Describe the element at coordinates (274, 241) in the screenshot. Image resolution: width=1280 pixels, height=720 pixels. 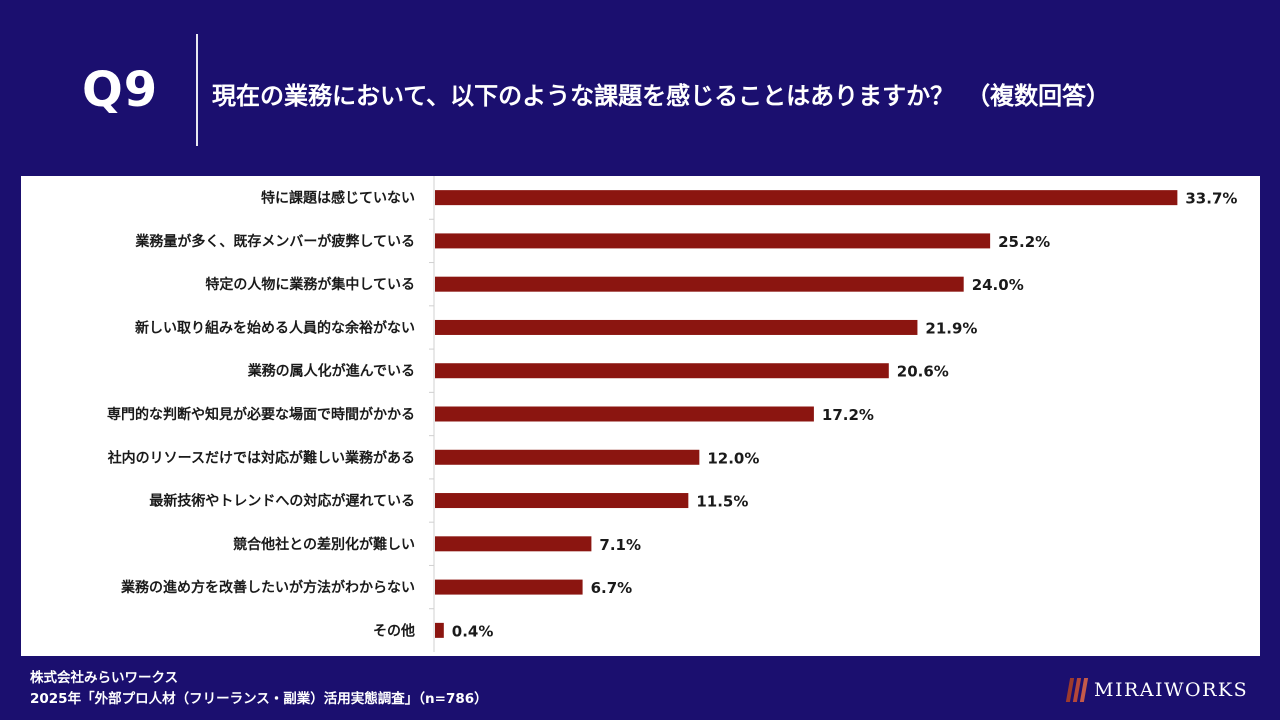
I see `category-label: 業務量が多く、既存メンバーが疲弊している` at that location.